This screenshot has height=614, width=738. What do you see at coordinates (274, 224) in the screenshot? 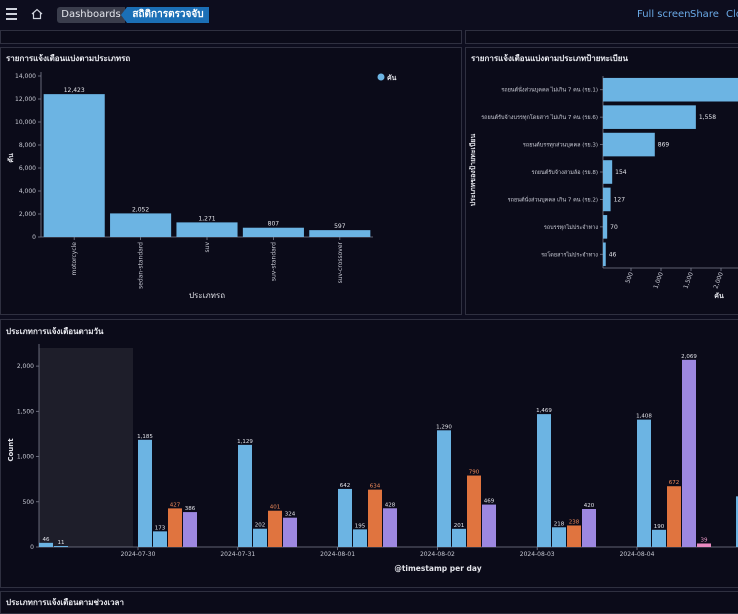
I see `bar-value-label: 807` at bounding box center [274, 224].